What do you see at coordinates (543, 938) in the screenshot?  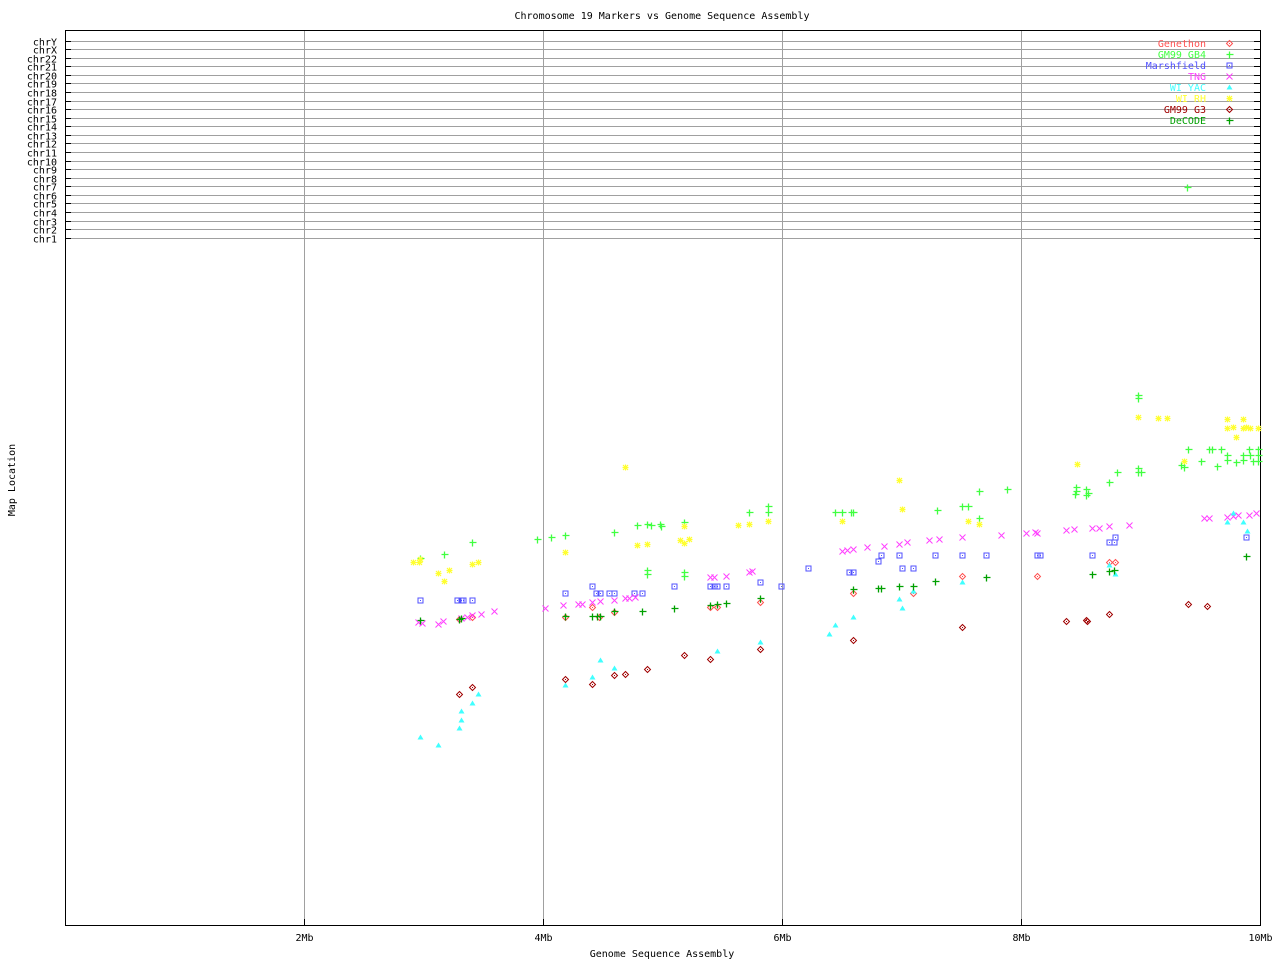 I see `x-tick-label: 4Mb` at bounding box center [543, 938].